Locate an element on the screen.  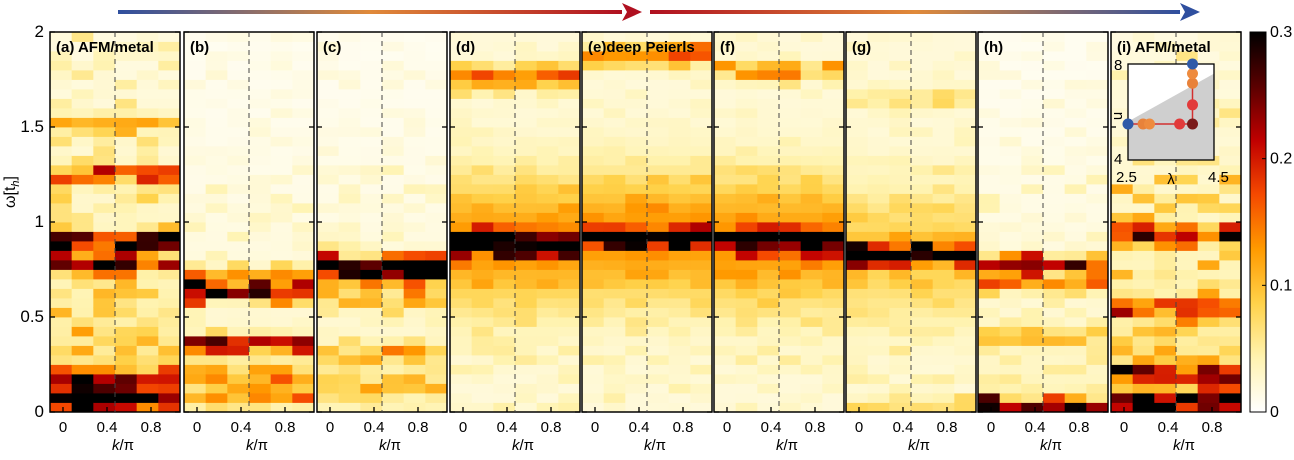
panel-label: (c) is located at coordinates (332, 47).